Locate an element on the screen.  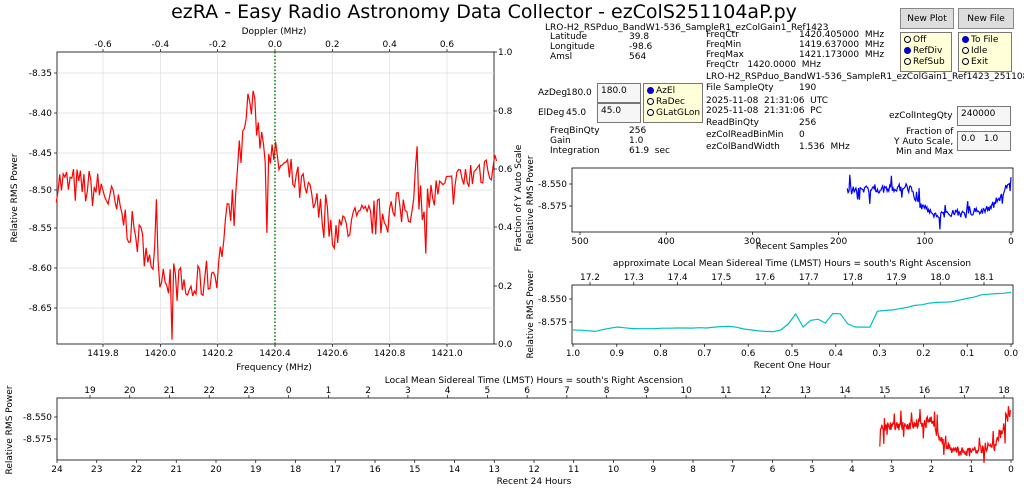
top-tick-label: 0.0 is located at coordinates (275, 45).